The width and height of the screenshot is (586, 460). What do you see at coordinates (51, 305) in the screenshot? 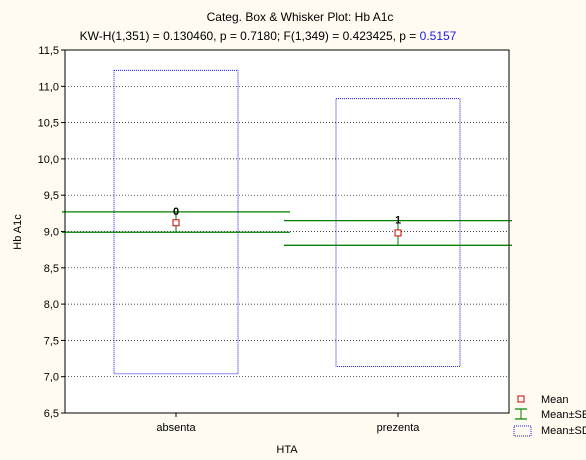
I see `y-tick-label: 8,0` at bounding box center [51, 305].